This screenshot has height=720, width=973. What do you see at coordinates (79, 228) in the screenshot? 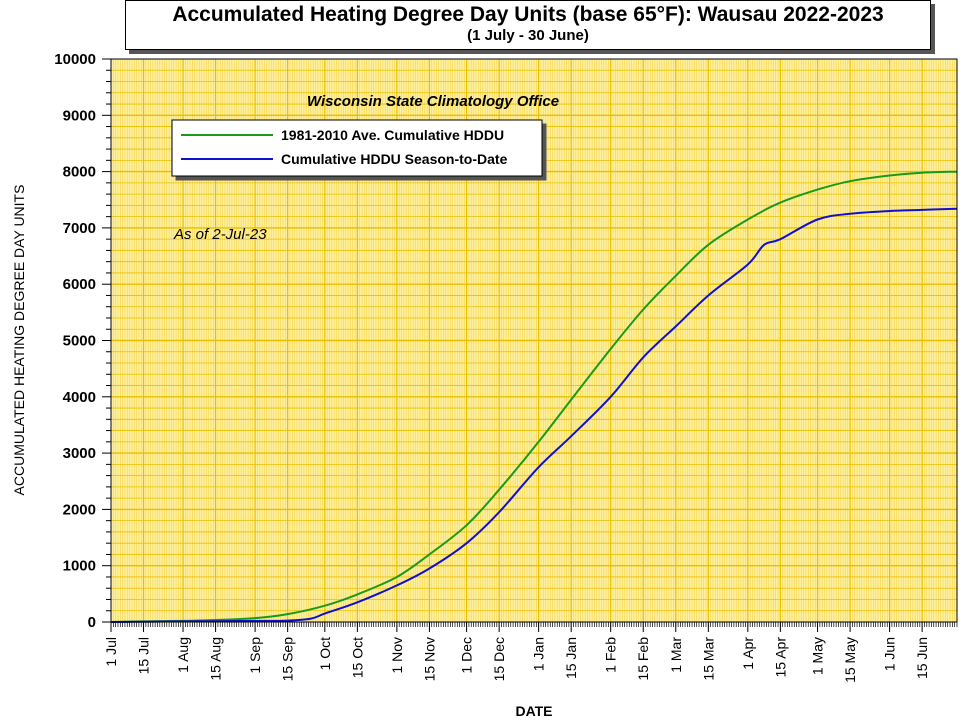
I see `y-tick-label: 7000` at bounding box center [79, 228].